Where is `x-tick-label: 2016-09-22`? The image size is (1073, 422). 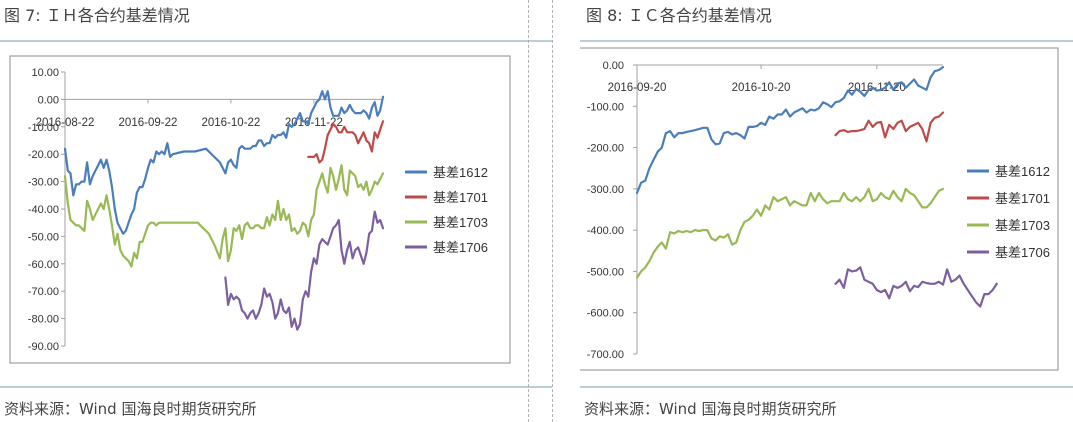 x-tick-label: 2016-09-22 is located at coordinates (148, 123).